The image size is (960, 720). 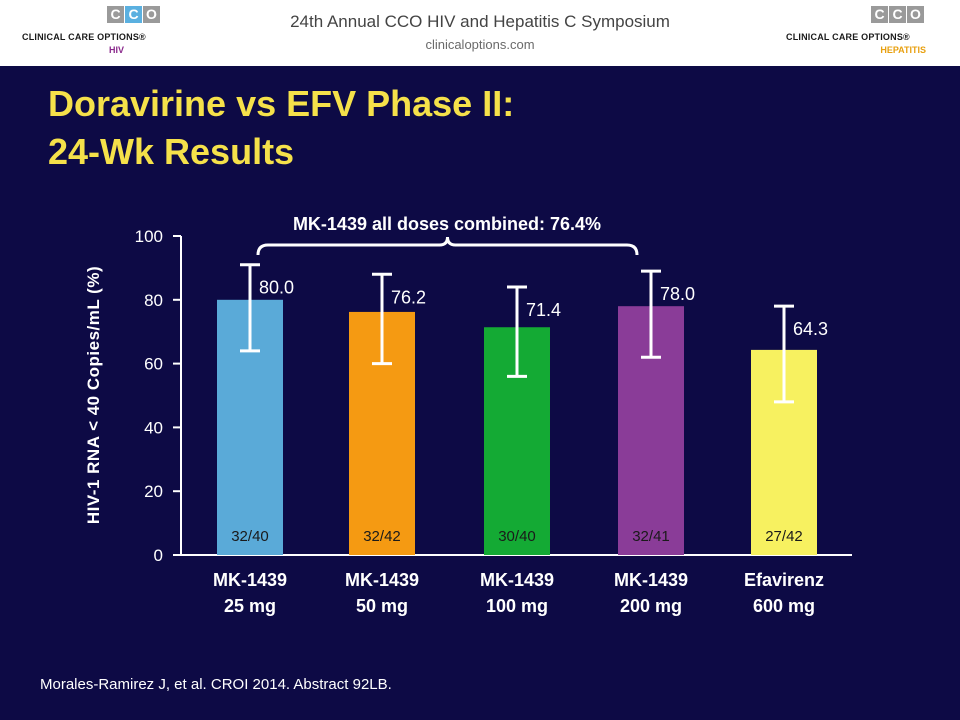 I want to click on x-tick-label: 600 mg, so click(x=784, y=606).